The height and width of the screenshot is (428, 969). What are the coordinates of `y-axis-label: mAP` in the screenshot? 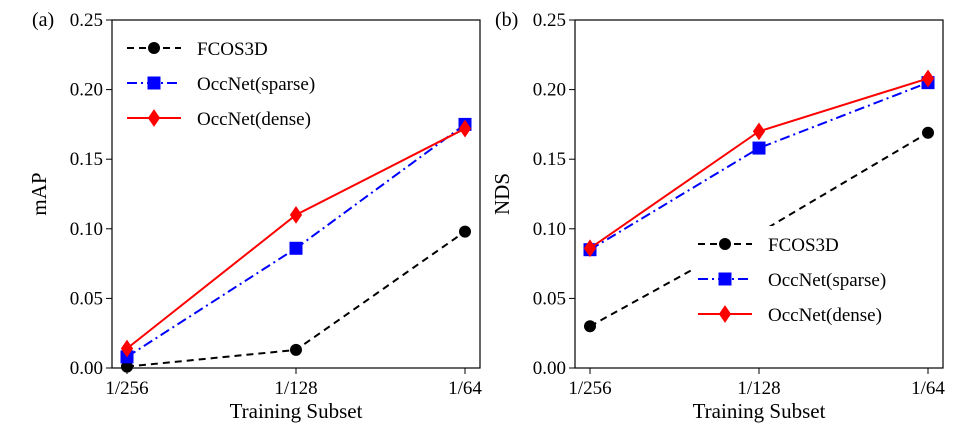 It's located at (39, 193).